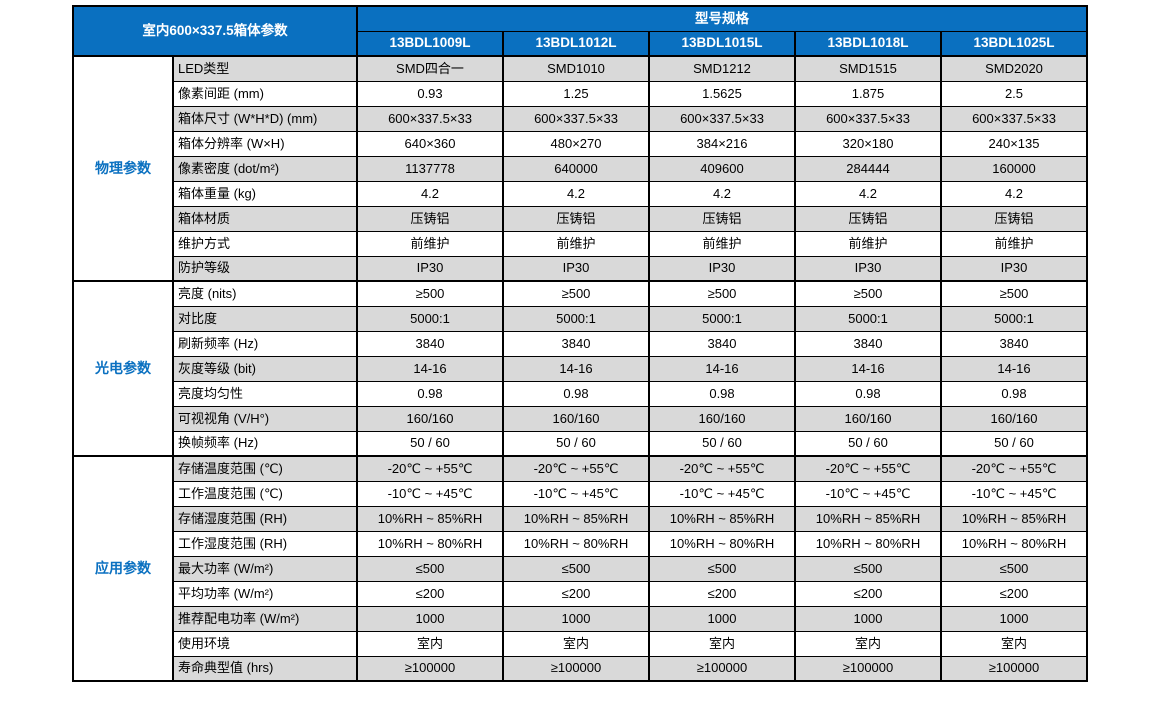 The image size is (1149, 705). I want to click on row-label: 像素密度 (dot/m²), so click(265, 168).